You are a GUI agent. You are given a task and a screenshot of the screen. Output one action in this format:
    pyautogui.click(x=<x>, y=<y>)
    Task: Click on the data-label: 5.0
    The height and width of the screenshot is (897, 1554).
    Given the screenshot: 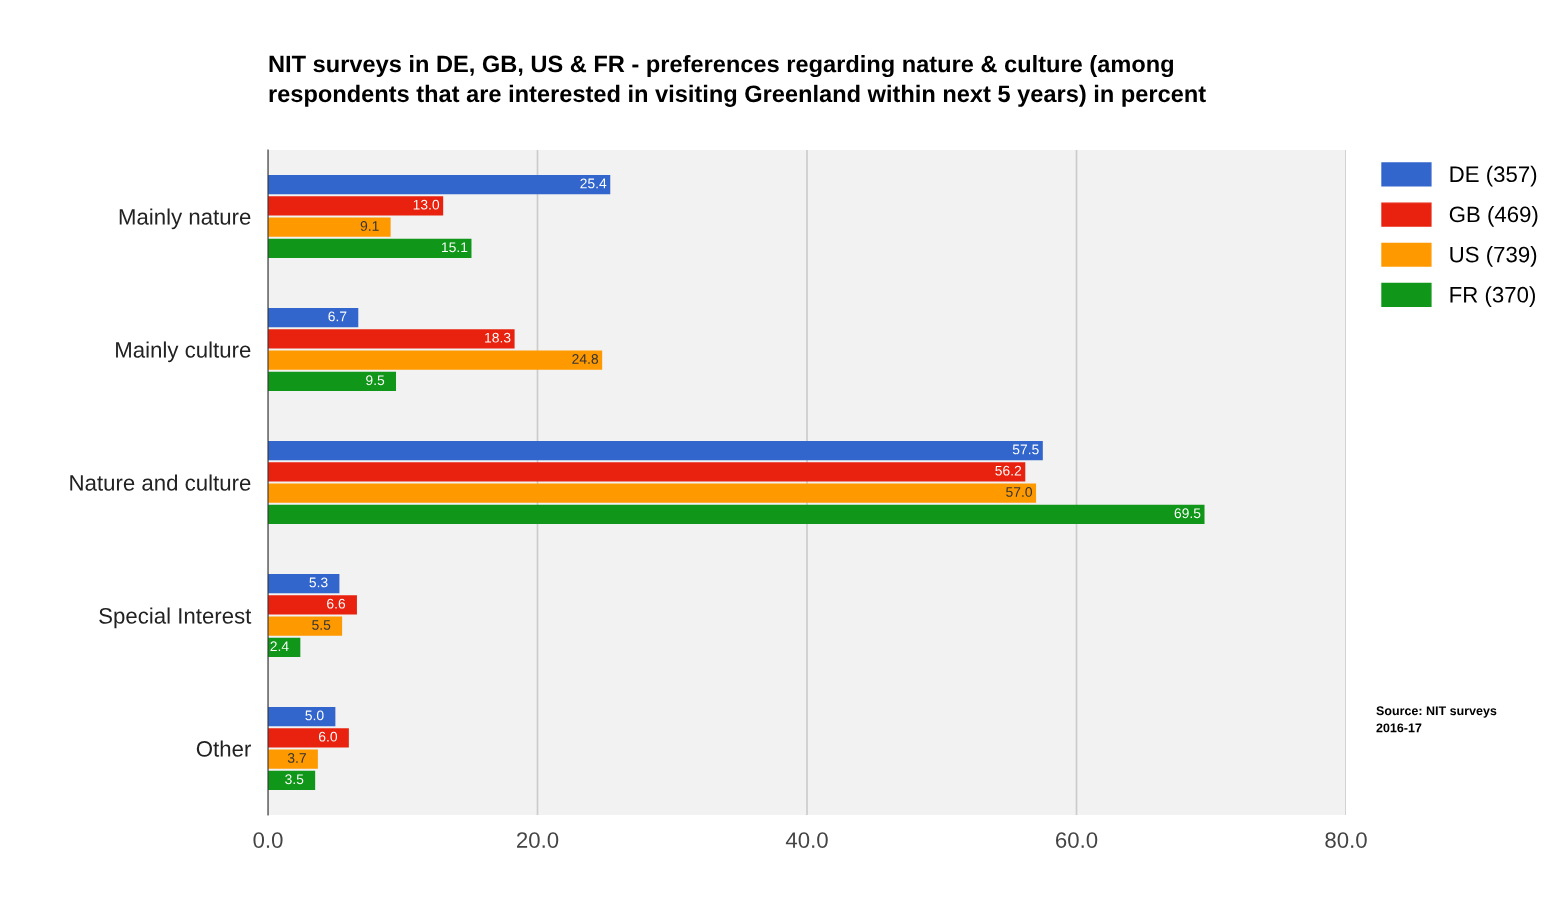 What is the action you would take?
    pyautogui.click(x=314, y=715)
    